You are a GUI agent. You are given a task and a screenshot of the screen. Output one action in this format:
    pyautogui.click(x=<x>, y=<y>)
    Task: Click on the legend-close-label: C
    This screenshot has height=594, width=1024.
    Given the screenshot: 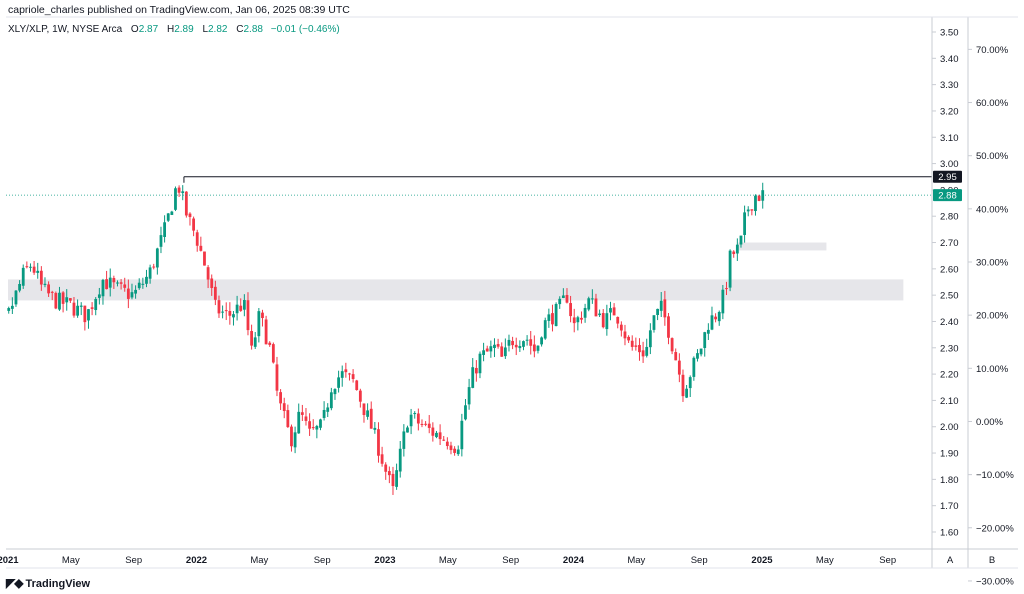 What is the action you would take?
    pyautogui.click(x=240, y=29)
    